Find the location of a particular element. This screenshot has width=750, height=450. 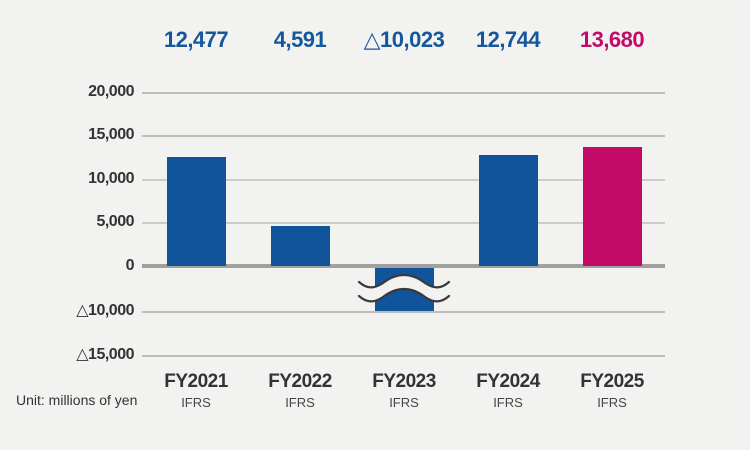

y-tick-label: 15,000 is located at coordinates (111, 134).